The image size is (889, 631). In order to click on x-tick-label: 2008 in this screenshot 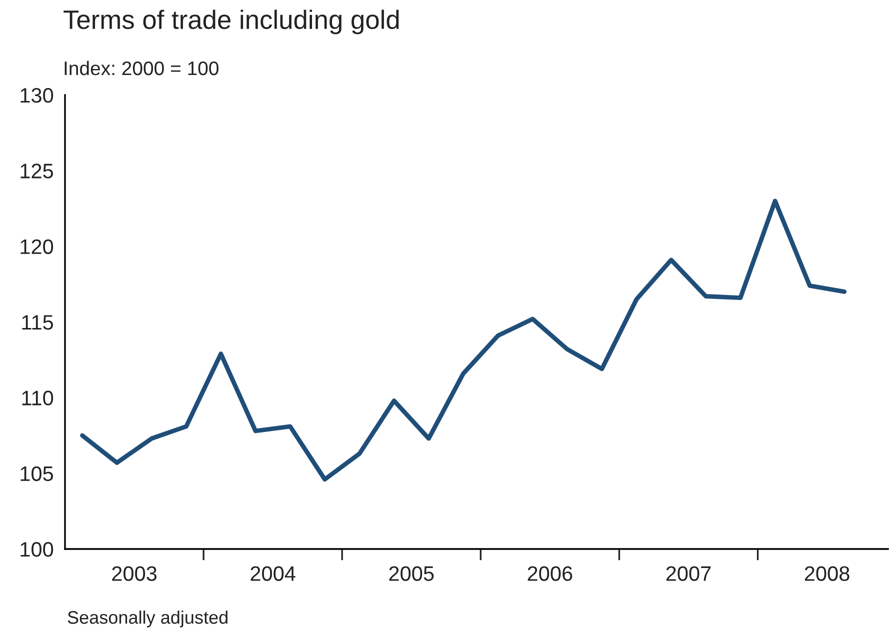, I will do `click(827, 573)`.